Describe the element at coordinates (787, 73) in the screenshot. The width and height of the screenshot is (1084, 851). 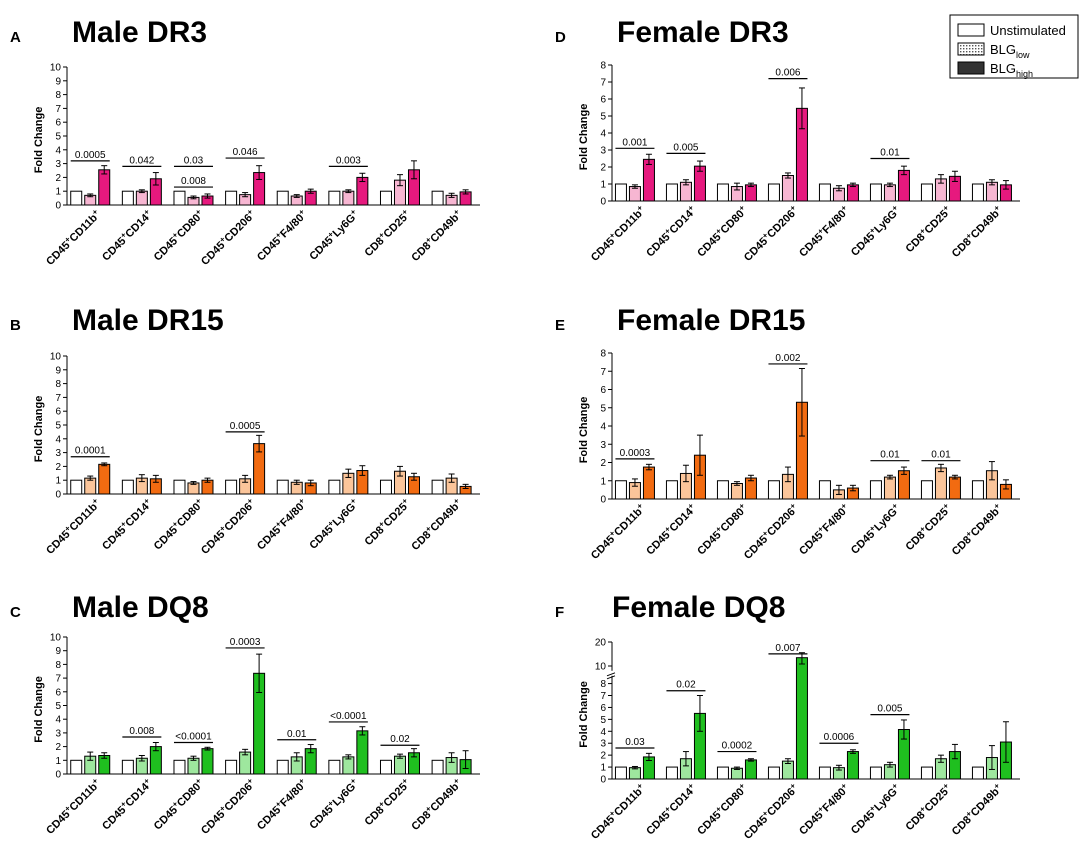
I see `significance-label: 0.006` at that location.